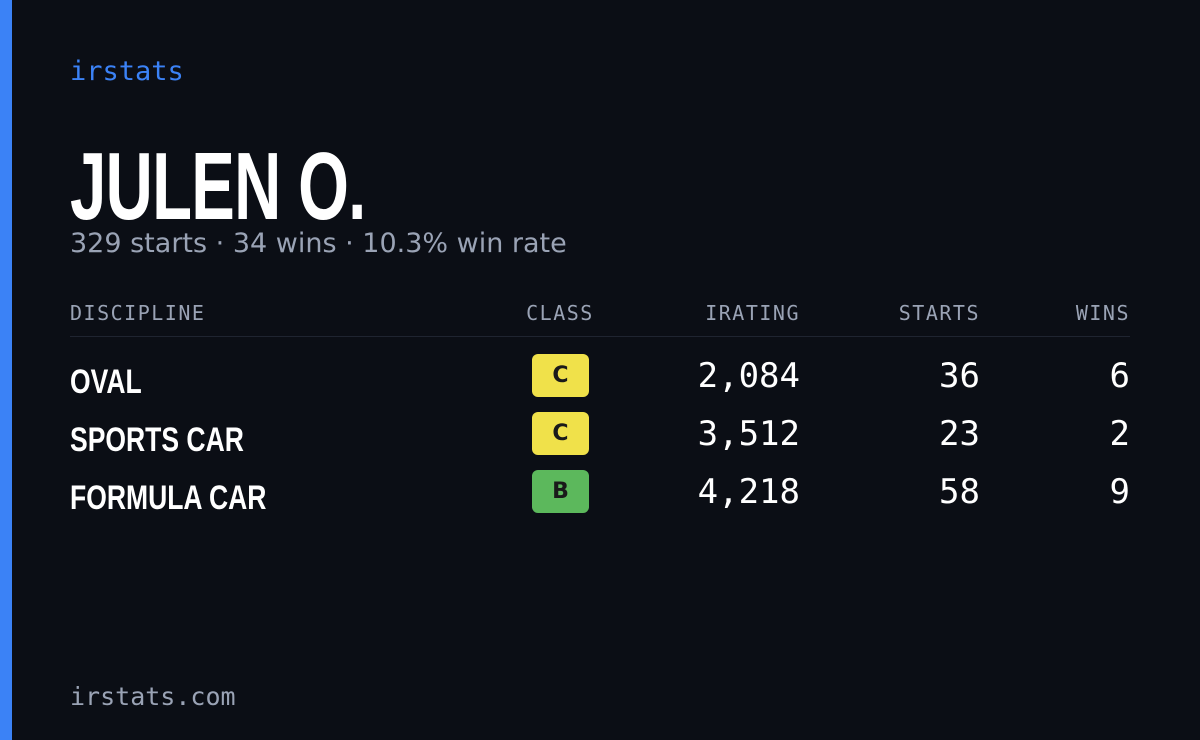  Describe the element at coordinates (959, 434) in the screenshot. I see `starts: 23` at that location.